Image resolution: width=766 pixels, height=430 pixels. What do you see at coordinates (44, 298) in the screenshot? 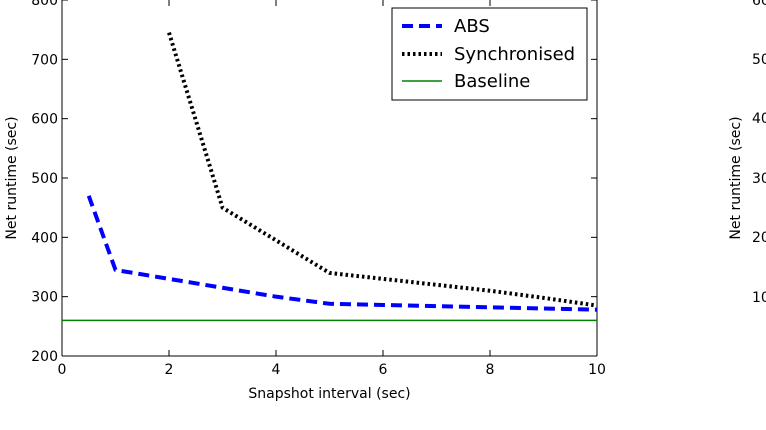
I see `y-tick-label: 300` at bounding box center [44, 298].